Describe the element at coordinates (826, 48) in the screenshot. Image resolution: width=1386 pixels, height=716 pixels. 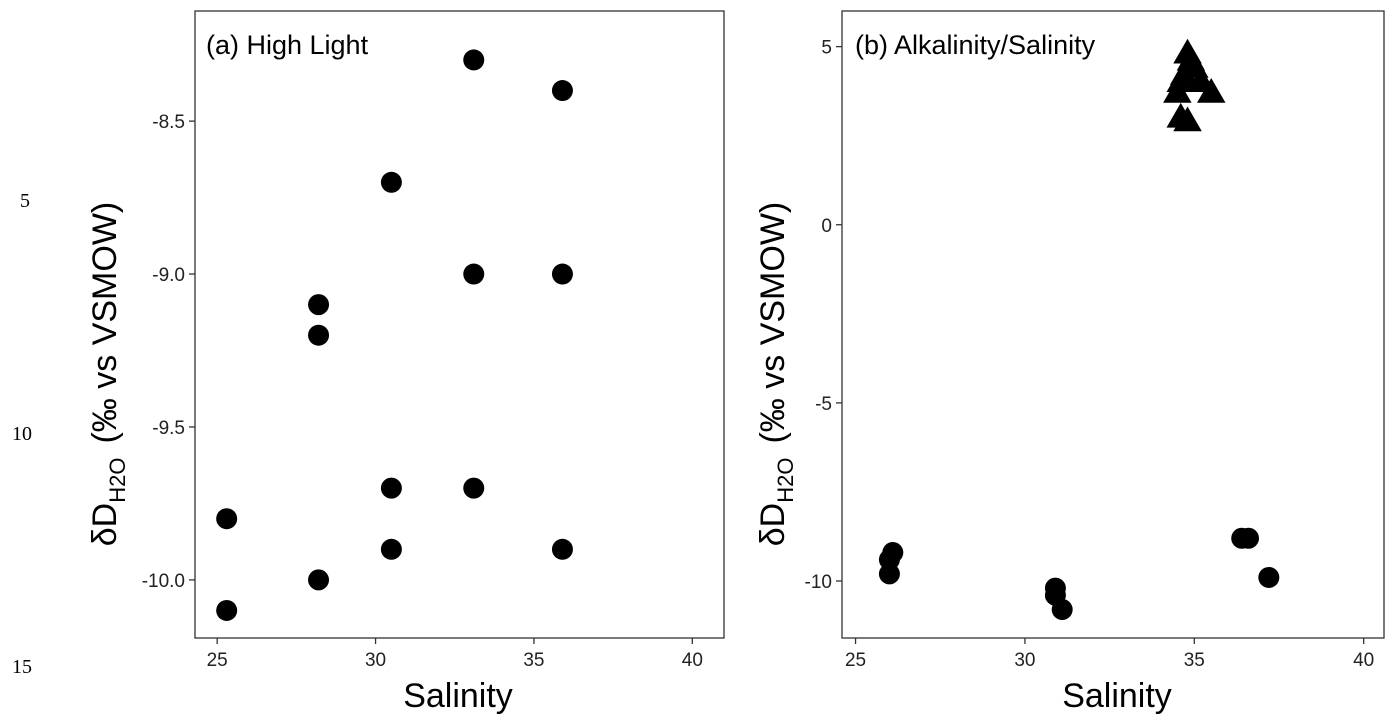
I see `y-tick-label: 5` at that location.